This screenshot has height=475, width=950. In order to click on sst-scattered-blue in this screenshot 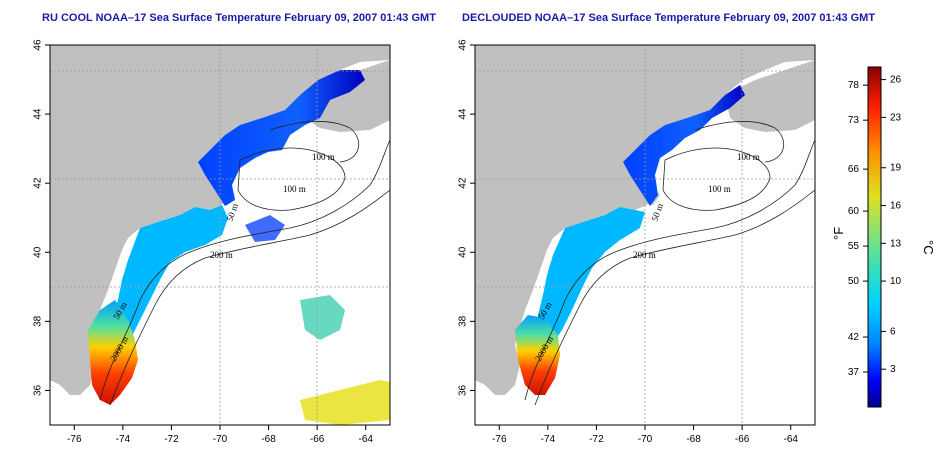, I will do `click(265, 228)`.